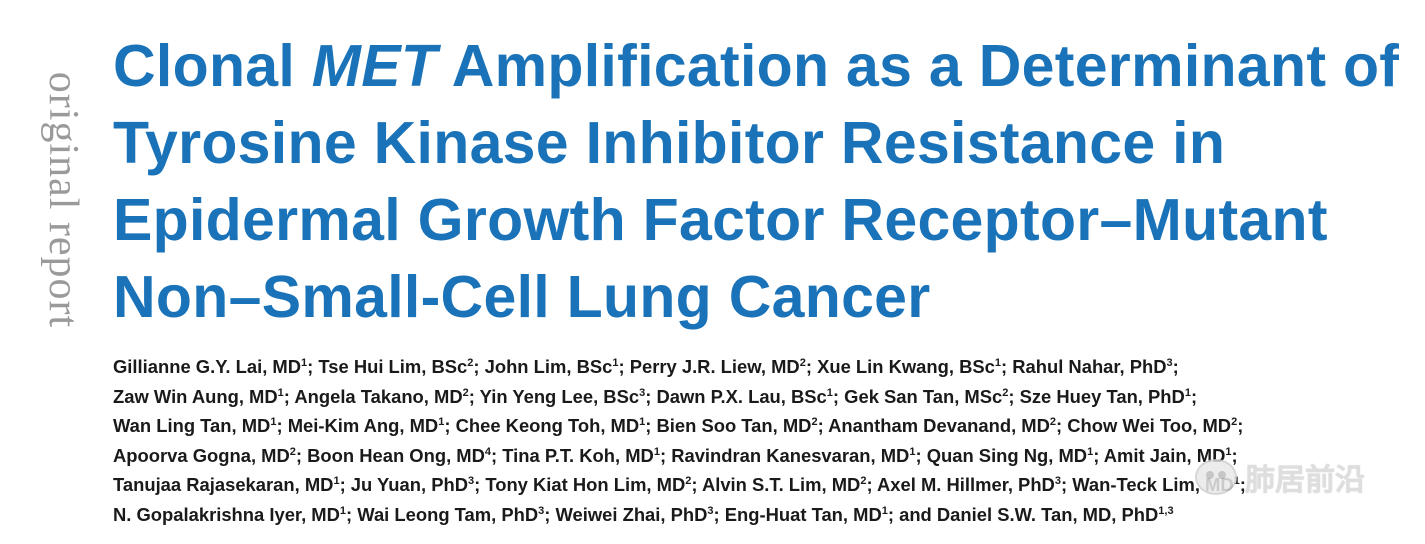 The width and height of the screenshot is (1425, 544). Describe the element at coordinates (1216, 477) in the screenshot. I see `wechat-icon` at that location.